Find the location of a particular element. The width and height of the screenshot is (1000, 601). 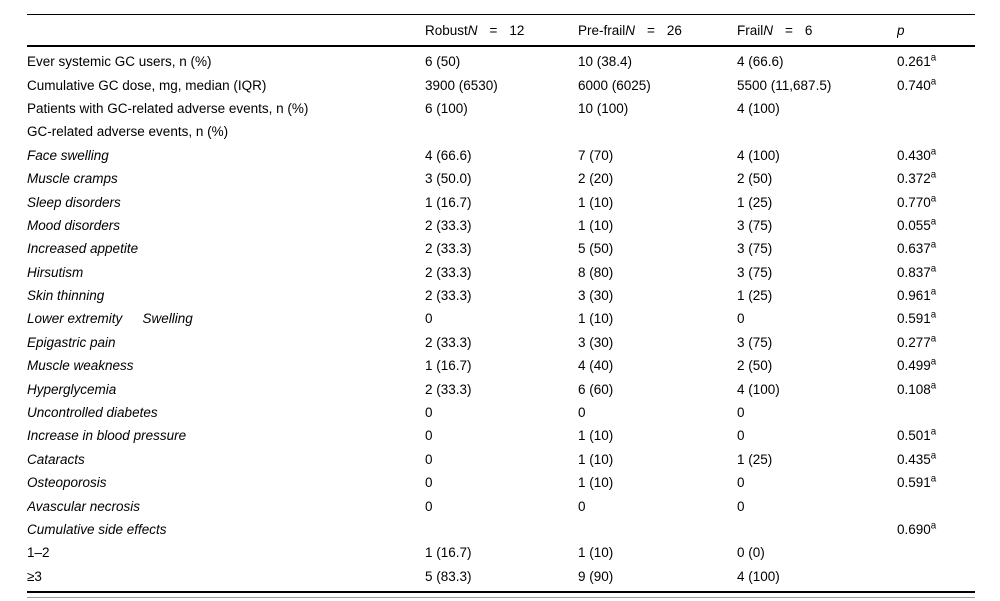

header-row: RobustN = 12 Pre-frailN = 26 FrailN = 6 p is located at coordinates (501, 30).